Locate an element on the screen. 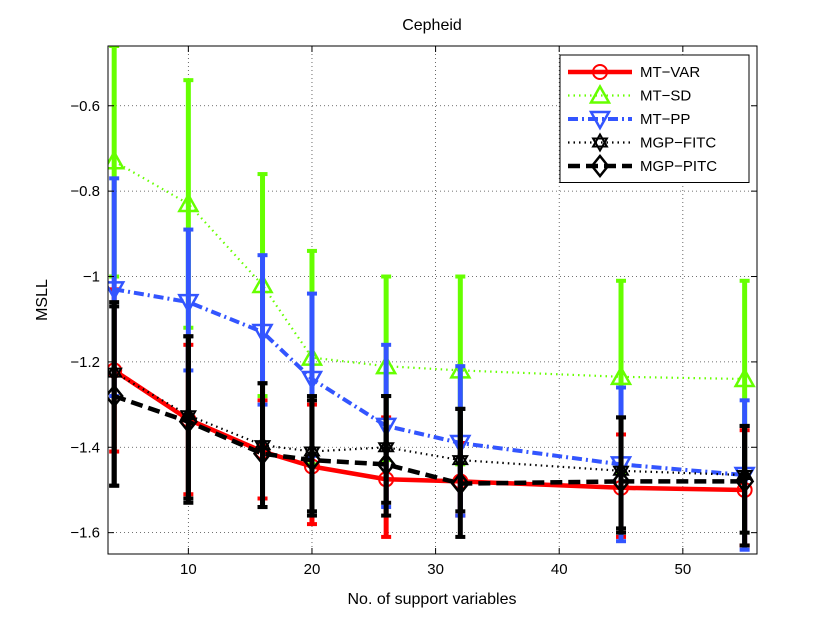 Image resolution: width=830 pixels, height=624 pixels. y-tick-label: −1.6 is located at coordinates (85, 533).